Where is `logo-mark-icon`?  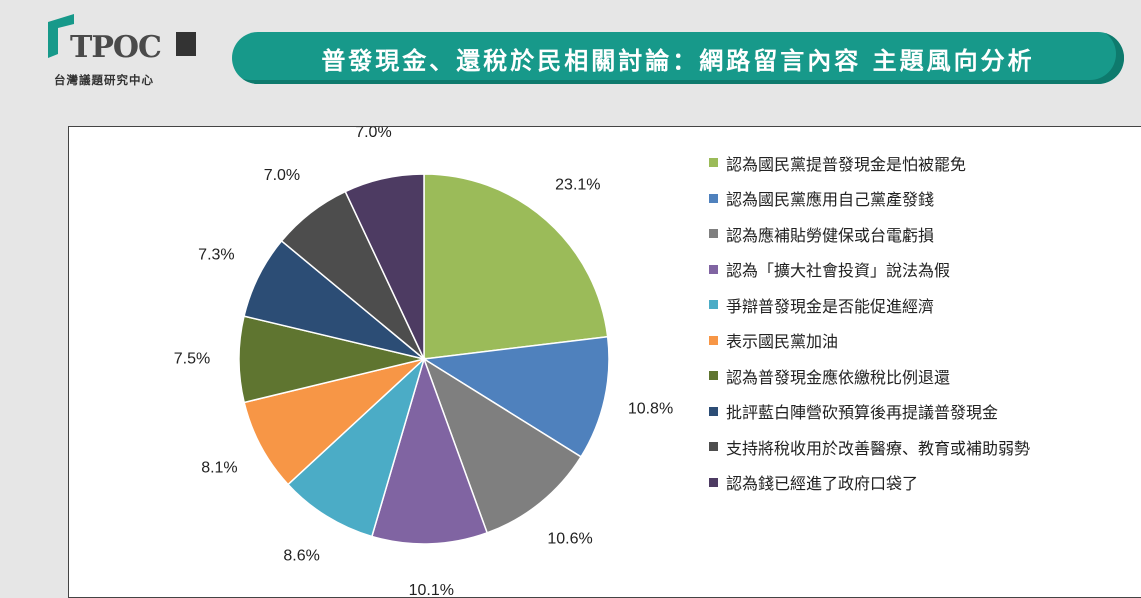 logo-mark-icon is located at coordinates (61, 36).